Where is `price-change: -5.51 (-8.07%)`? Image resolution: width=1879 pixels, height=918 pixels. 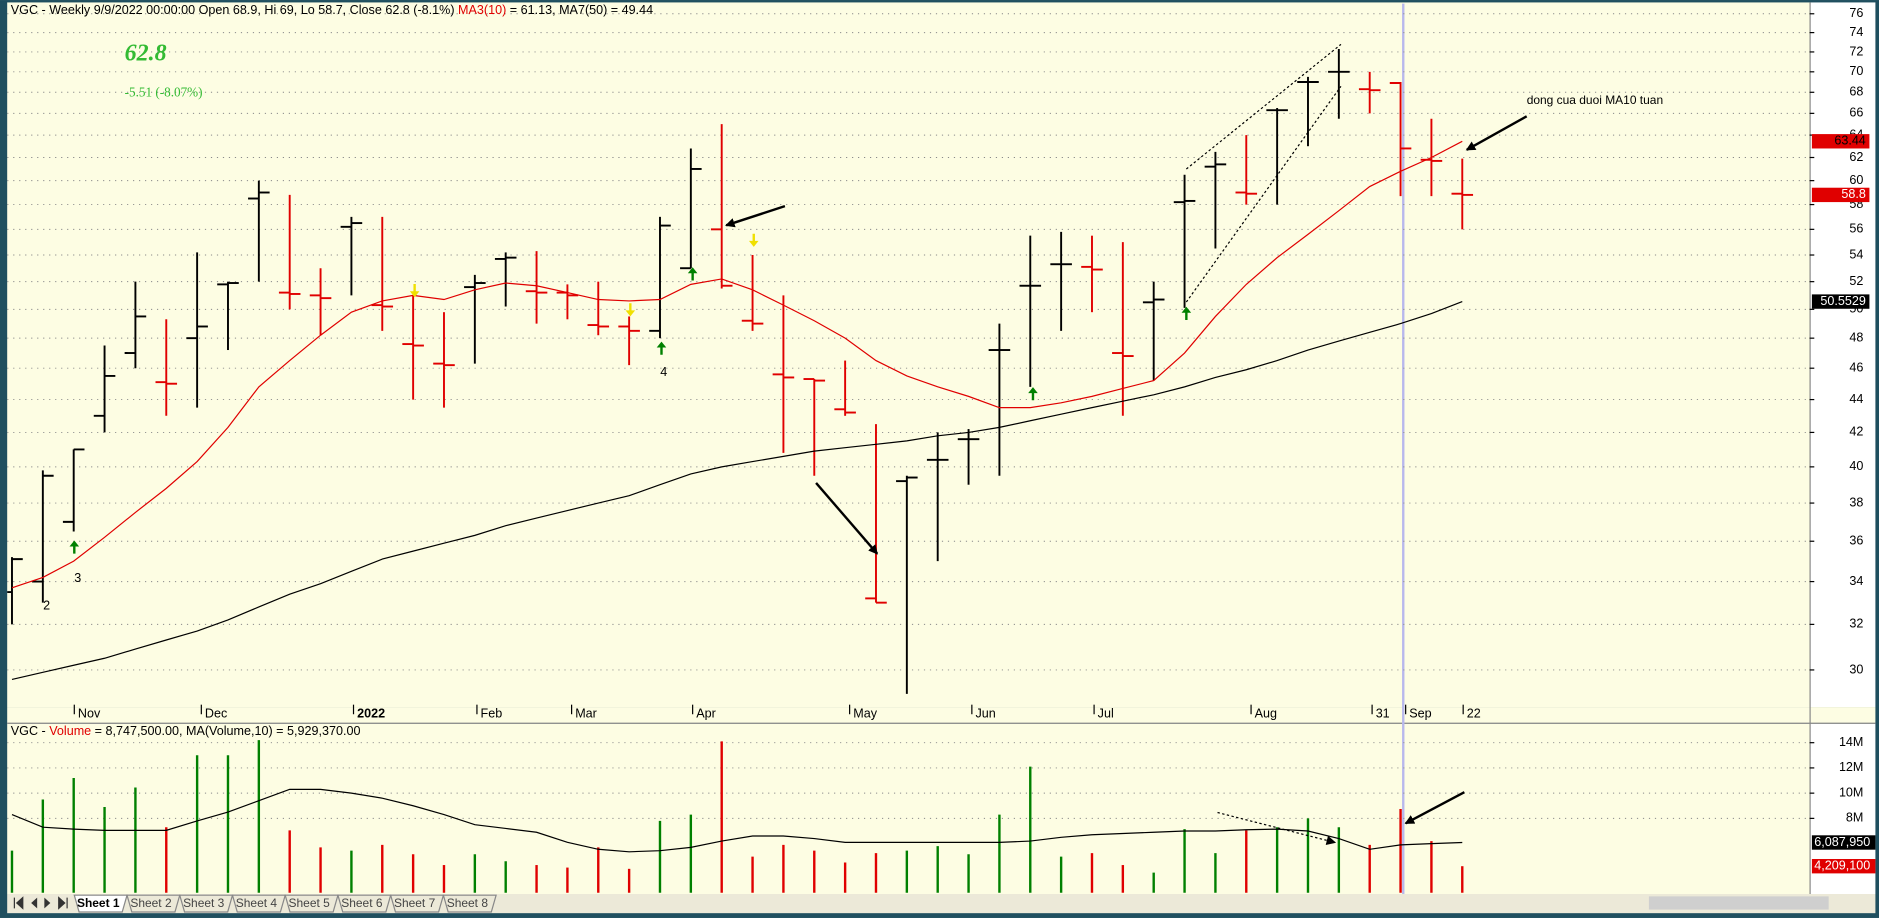 price-change: -5.51 (-8.07%) is located at coordinates (164, 92).